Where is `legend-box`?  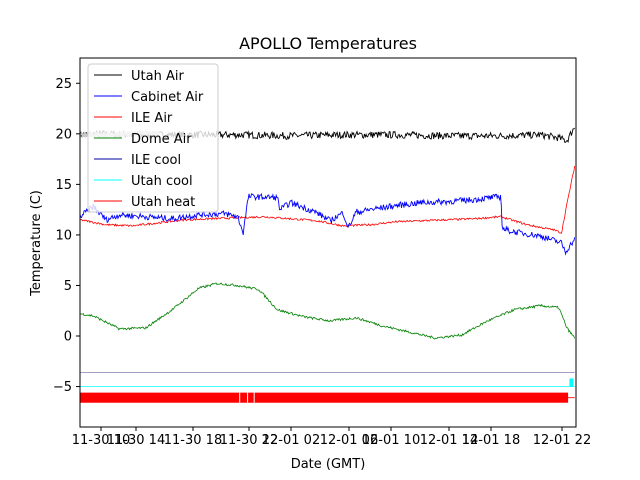
legend-box is located at coordinates (153, 138).